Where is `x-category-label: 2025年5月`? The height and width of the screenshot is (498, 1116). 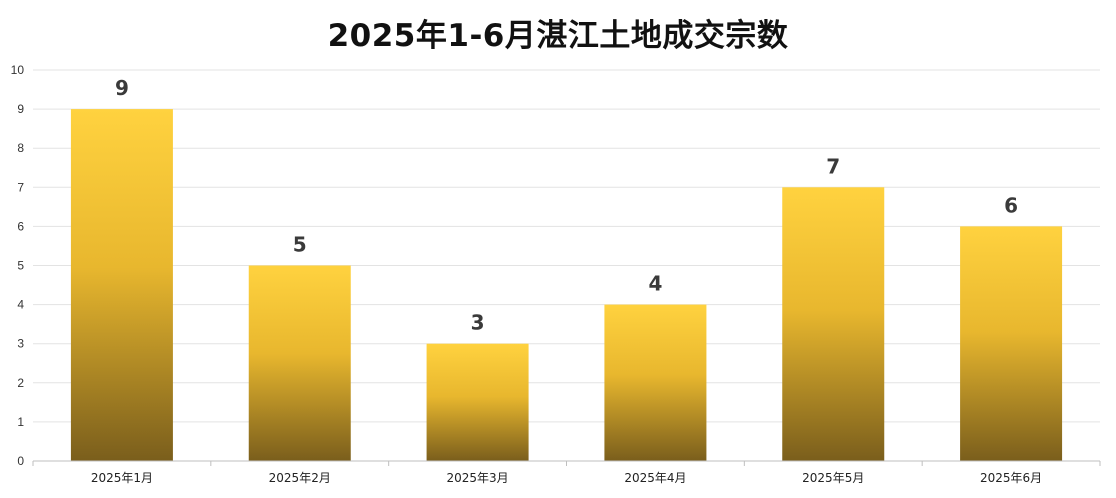
x-category-label: 2025年5月 is located at coordinates (833, 478).